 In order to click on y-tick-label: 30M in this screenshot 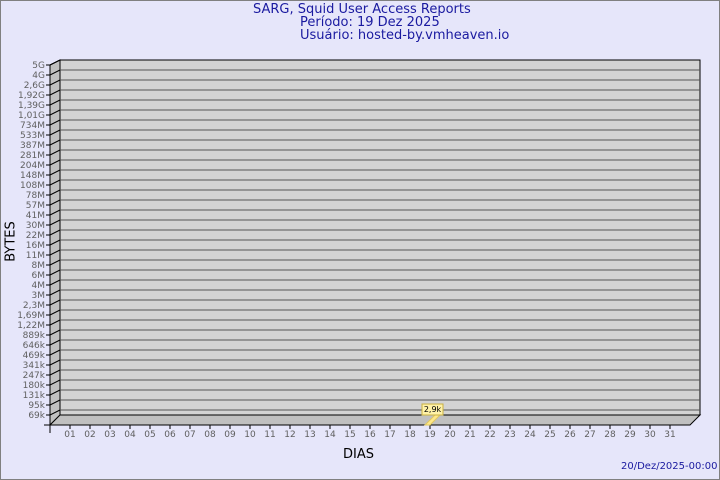, I will do `click(35, 226)`.